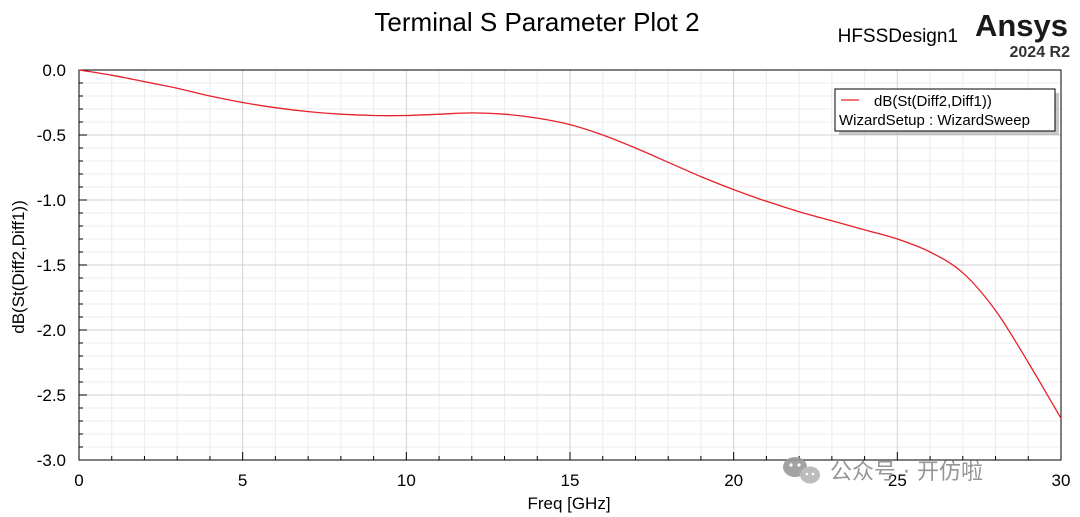 Image resolution: width=1080 pixels, height=517 pixels. I want to click on legend-box, so click(945, 110).